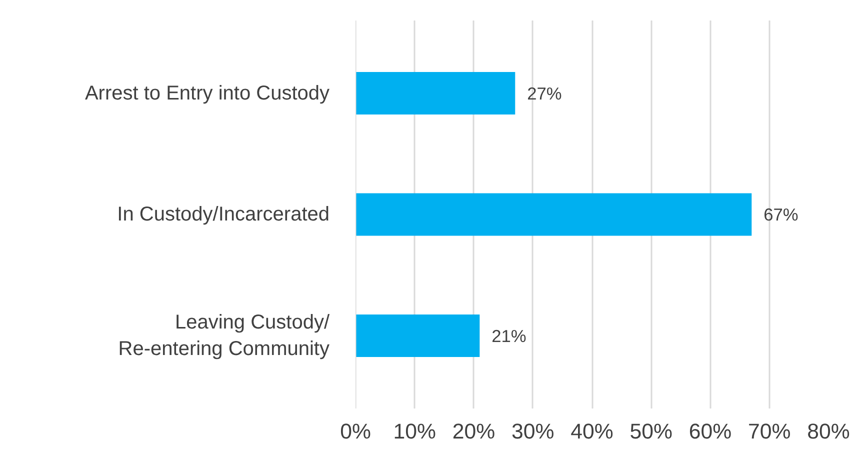  Describe the element at coordinates (781, 214) in the screenshot. I see `data-label: 67%` at that location.